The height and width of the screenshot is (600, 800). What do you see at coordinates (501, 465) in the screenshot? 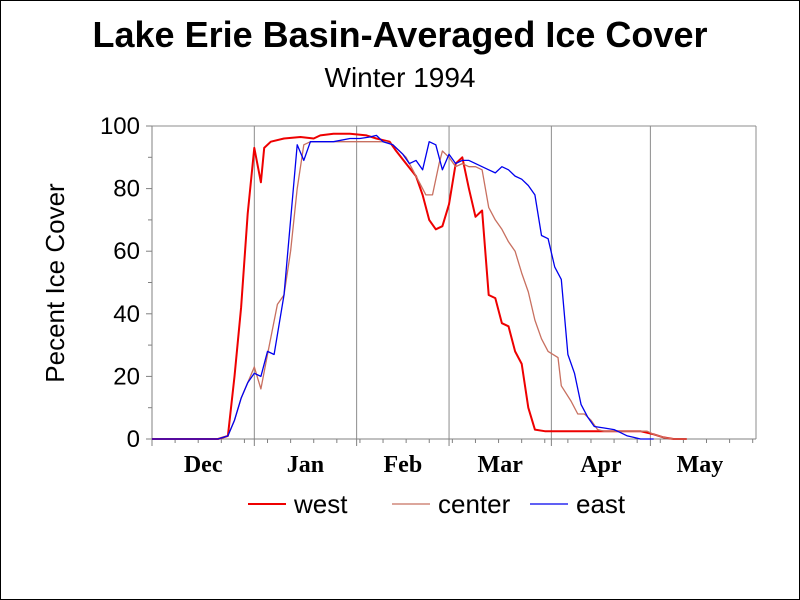
I see `x-tick-label-mar: Mar` at bounding box center [501, 465].